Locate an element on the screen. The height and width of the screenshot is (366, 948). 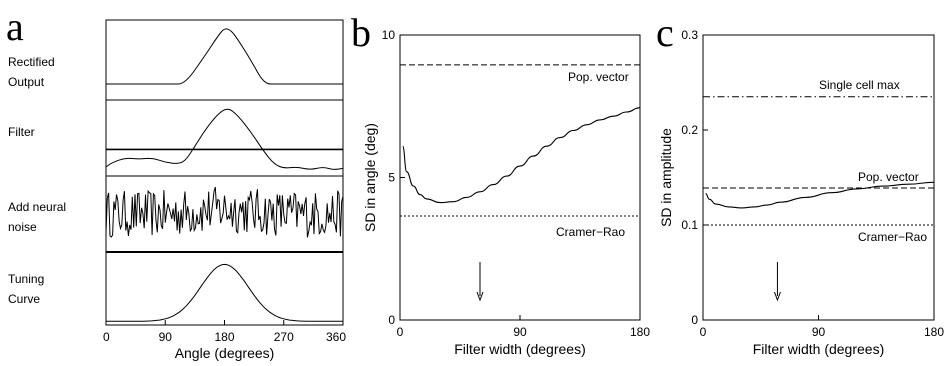
subplot-label-2-0: Add neural is located at coordinates (37, 207).